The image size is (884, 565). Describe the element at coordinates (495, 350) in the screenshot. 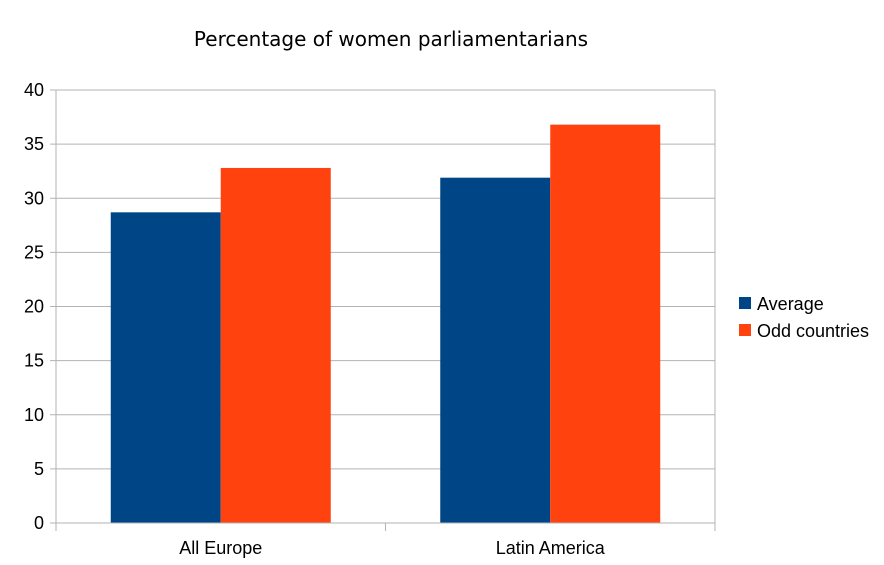

I see `bar-average-latin-america` at that location.